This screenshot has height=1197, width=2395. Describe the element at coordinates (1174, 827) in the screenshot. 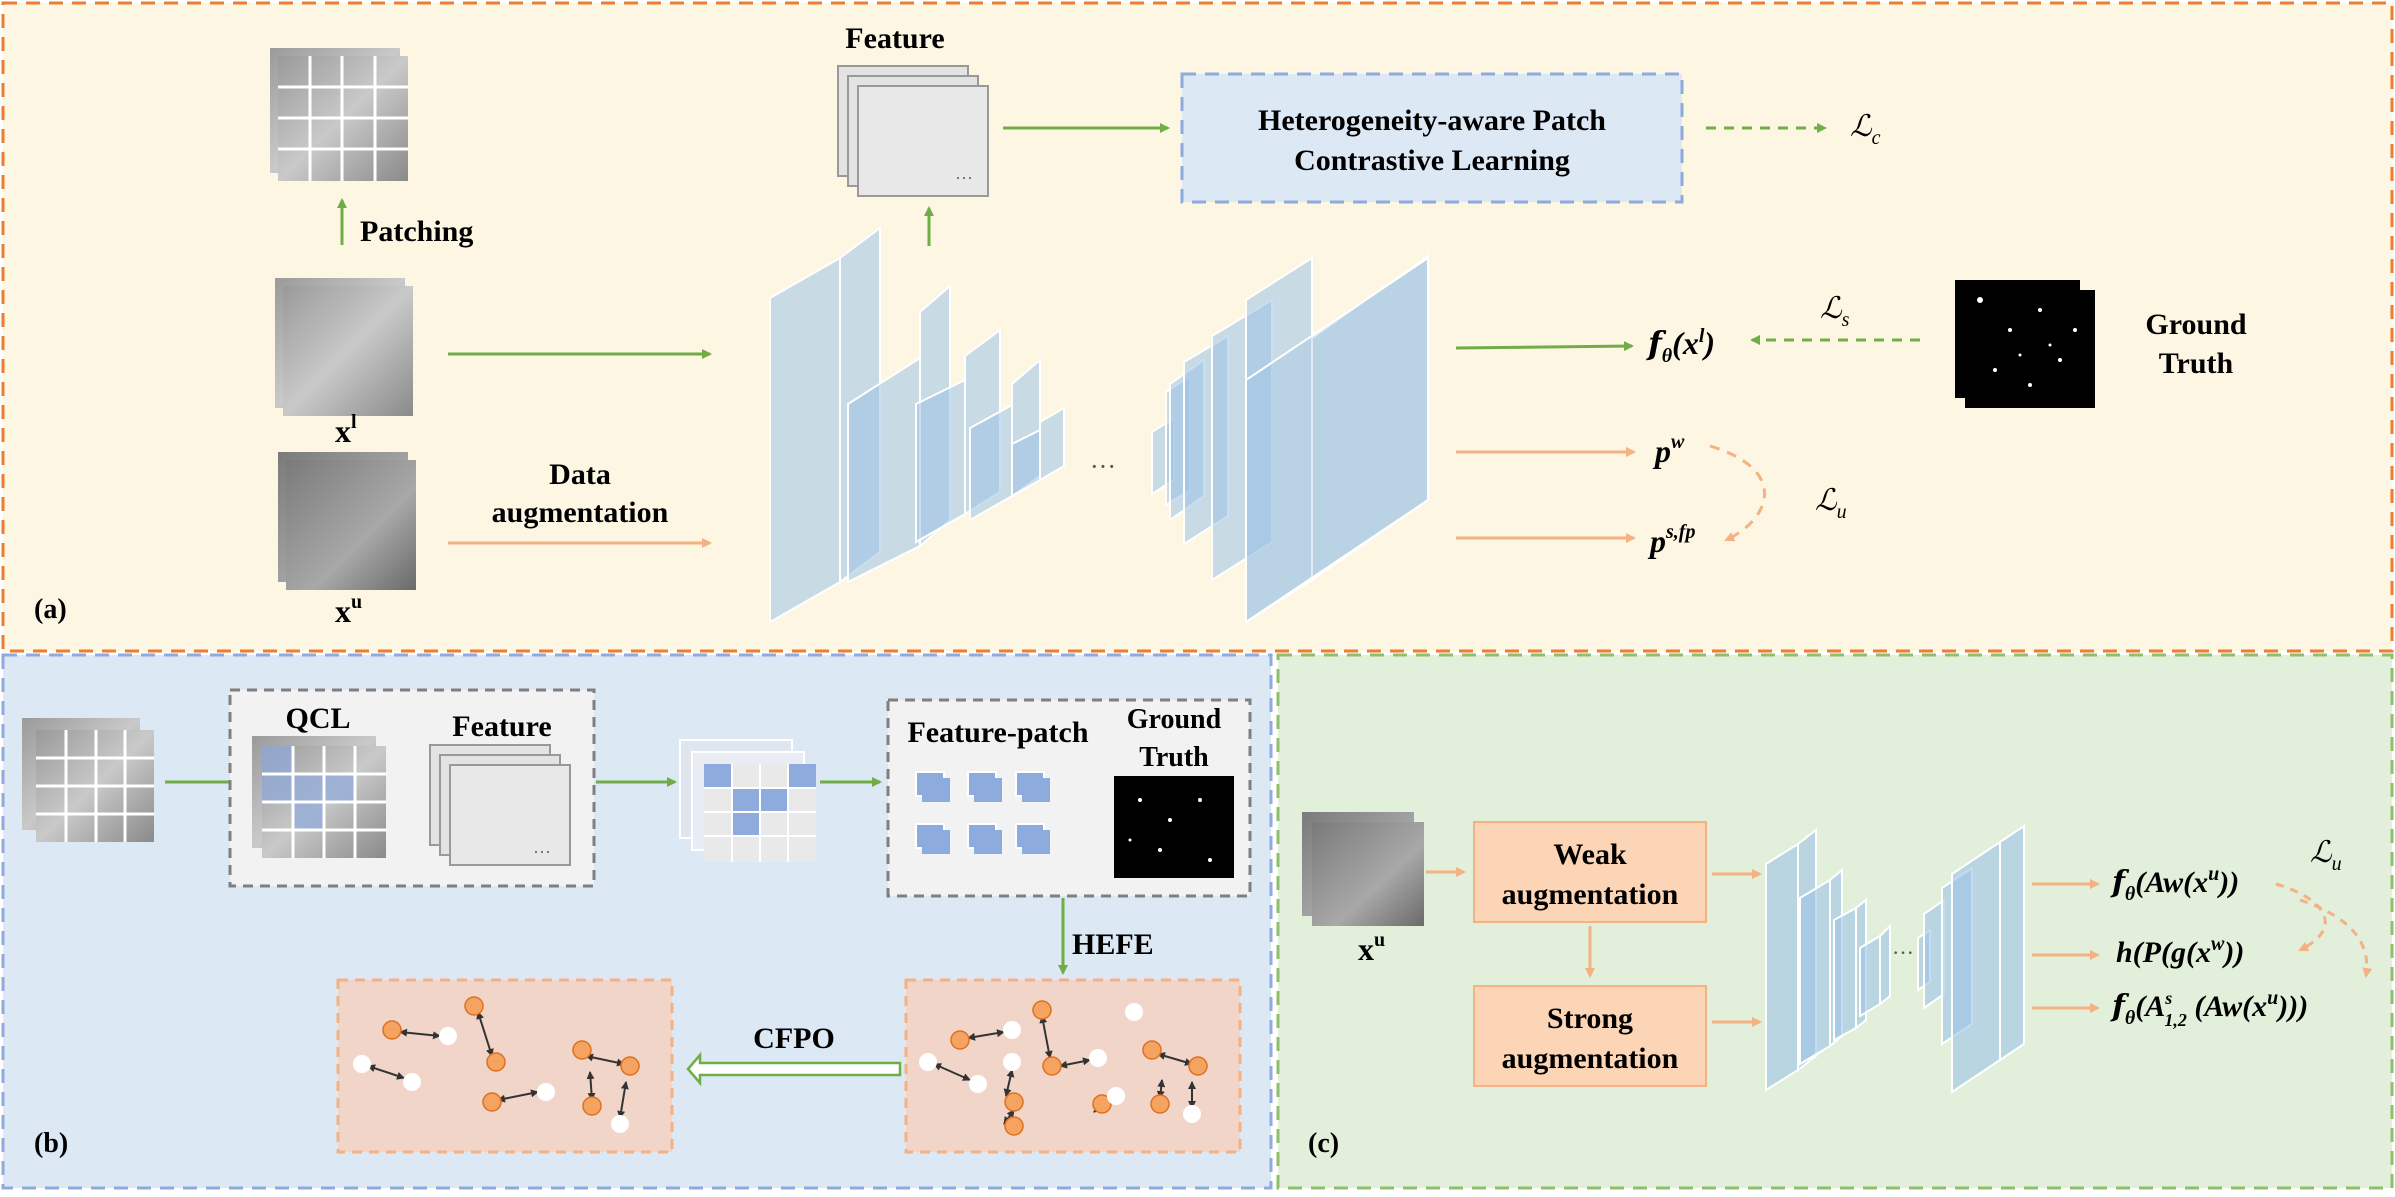

I see `panel-b-gt-image` at that location.